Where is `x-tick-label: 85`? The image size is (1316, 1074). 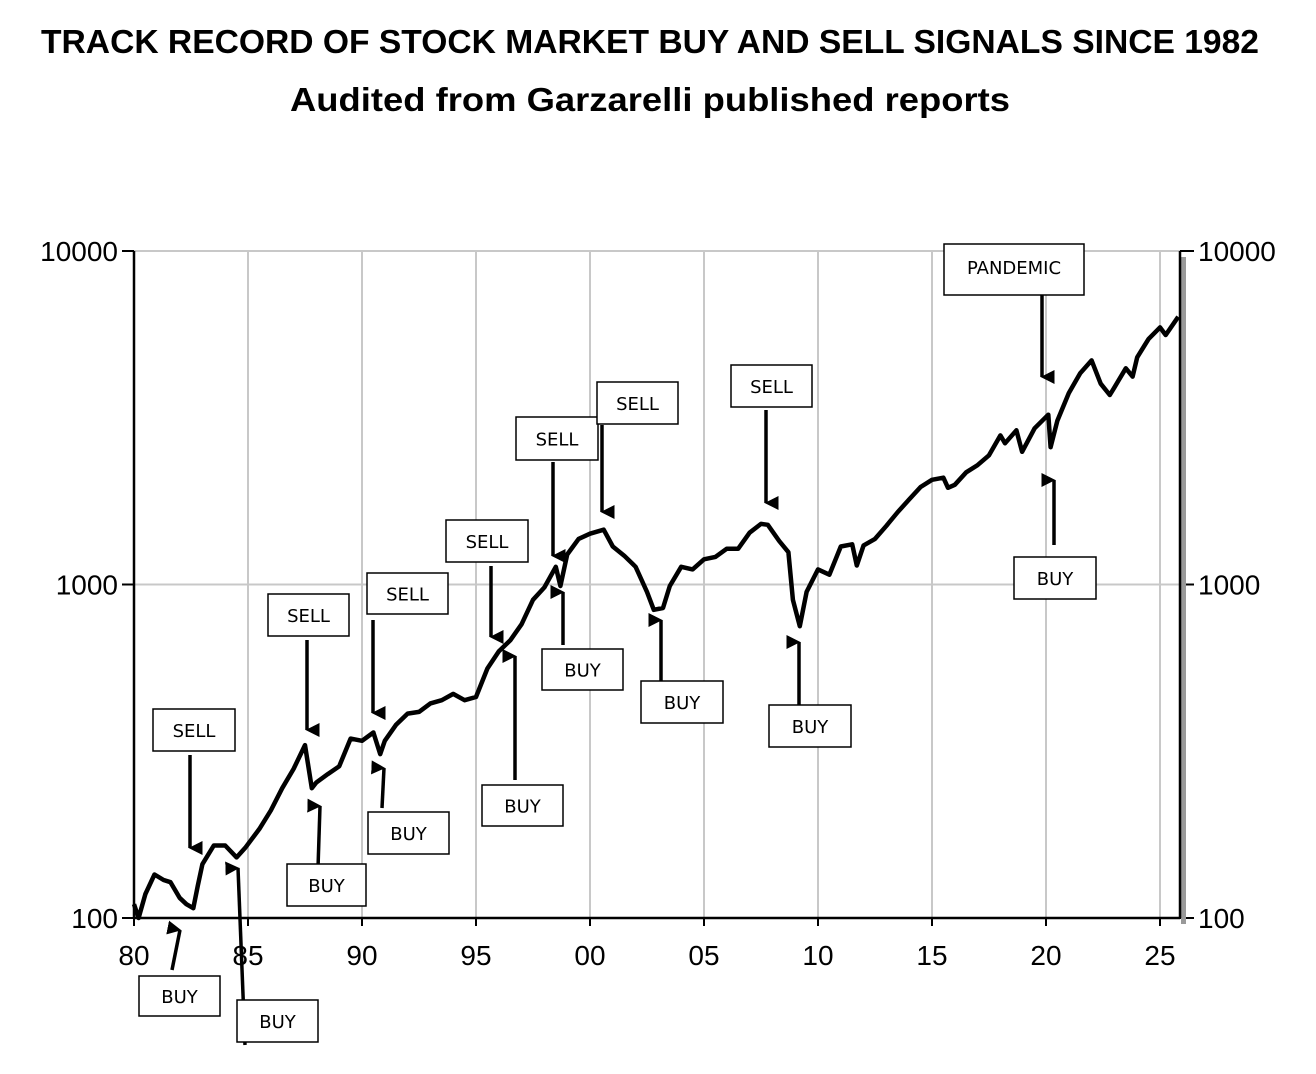 x-tick-label: 85 is located at coordinates (247, 955).